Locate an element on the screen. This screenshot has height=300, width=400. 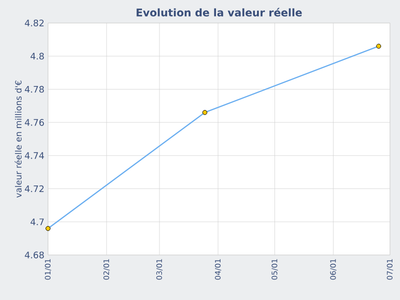
y-tick-label: 4.82 is located at coordinates (34, 23).